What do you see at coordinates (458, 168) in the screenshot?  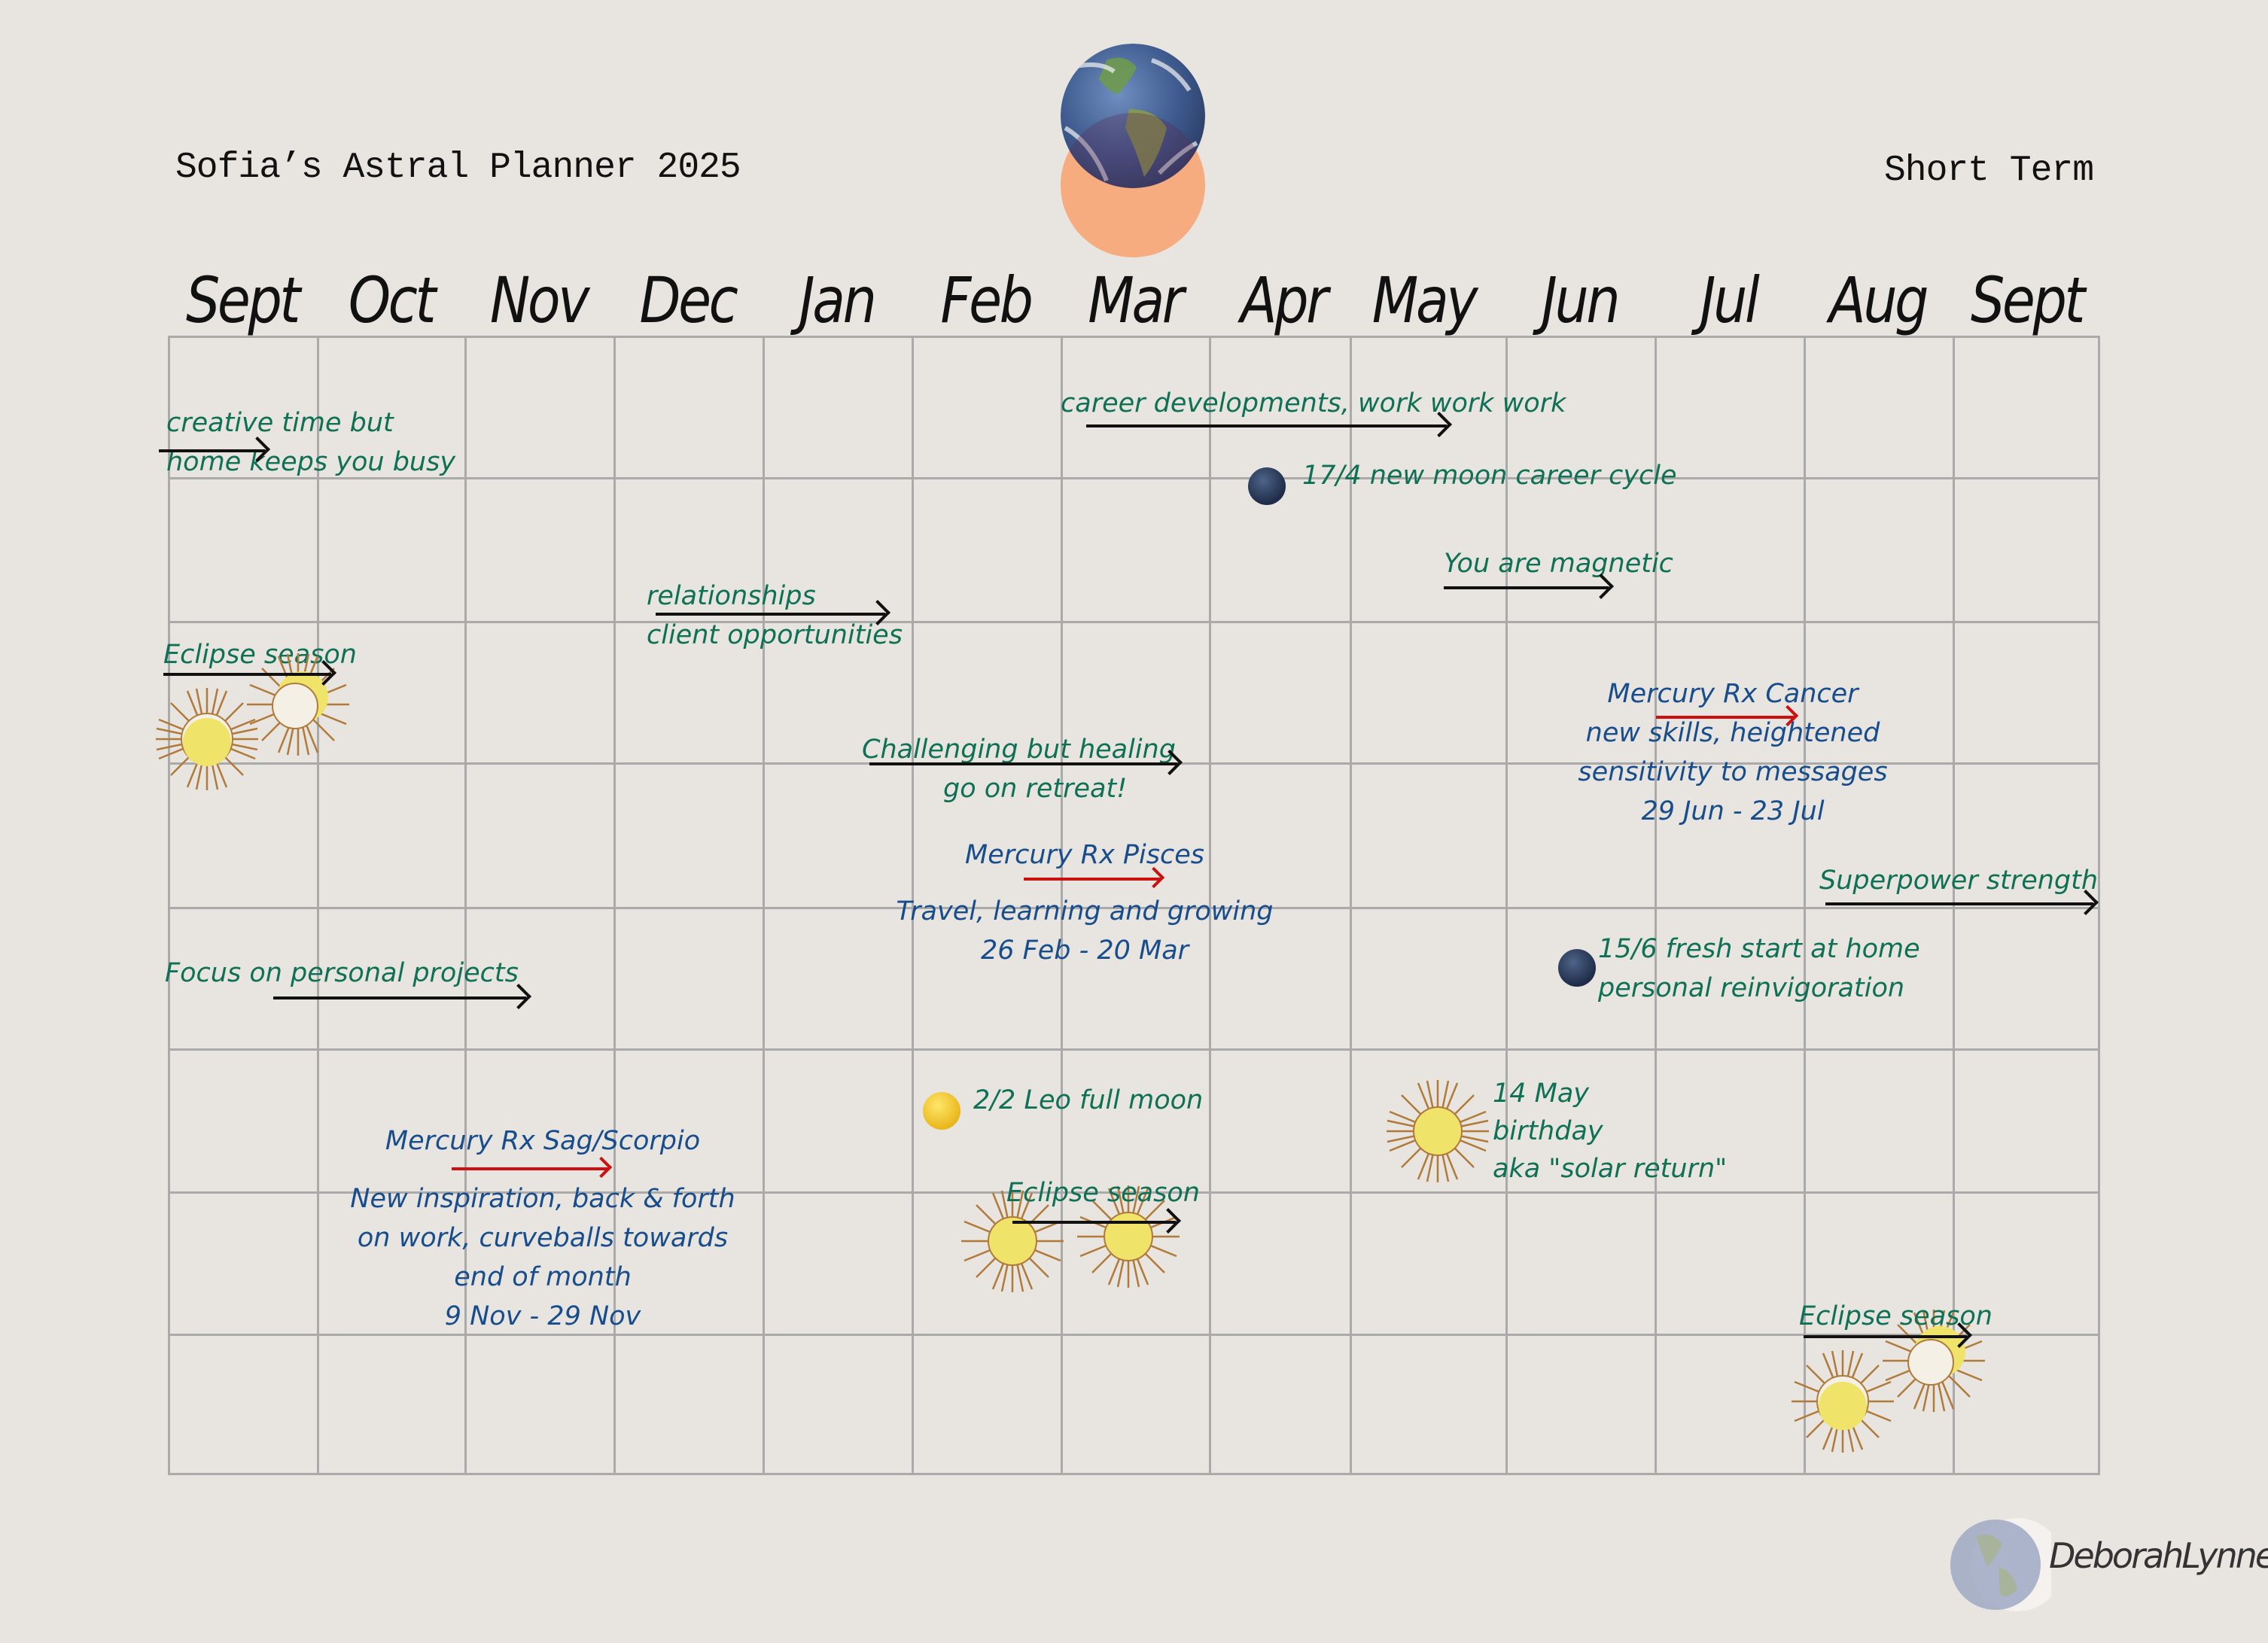 I see `planner-title: Sofia’s Astral Planner 2025` at bounding box center [458, 168].